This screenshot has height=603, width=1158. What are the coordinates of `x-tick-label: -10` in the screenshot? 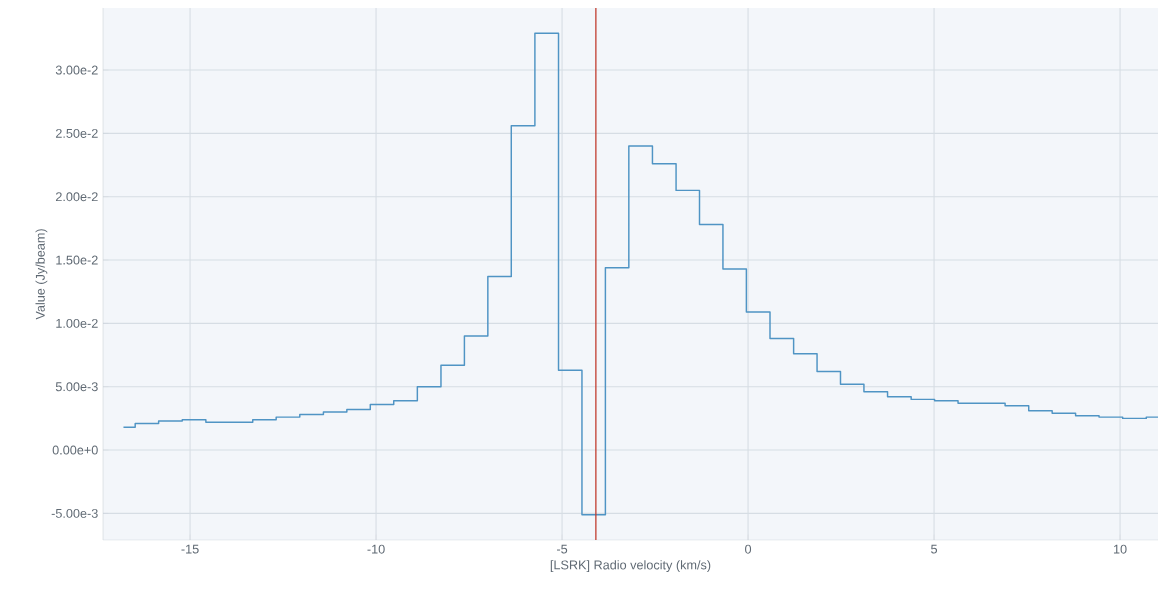 It's located at (376, 549).